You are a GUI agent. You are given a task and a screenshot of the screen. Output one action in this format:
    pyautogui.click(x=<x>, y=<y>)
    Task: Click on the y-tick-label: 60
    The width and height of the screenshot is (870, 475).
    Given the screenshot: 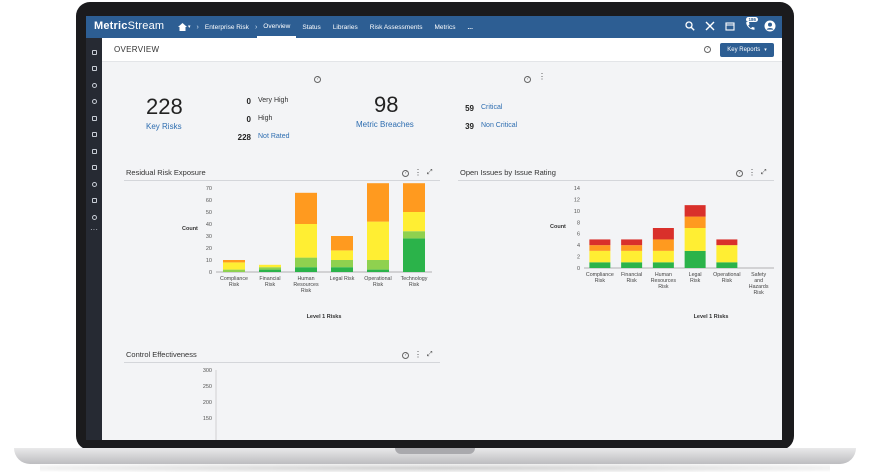 What is the action you would take?
    pyautogui.click(x=209, y=201)
    